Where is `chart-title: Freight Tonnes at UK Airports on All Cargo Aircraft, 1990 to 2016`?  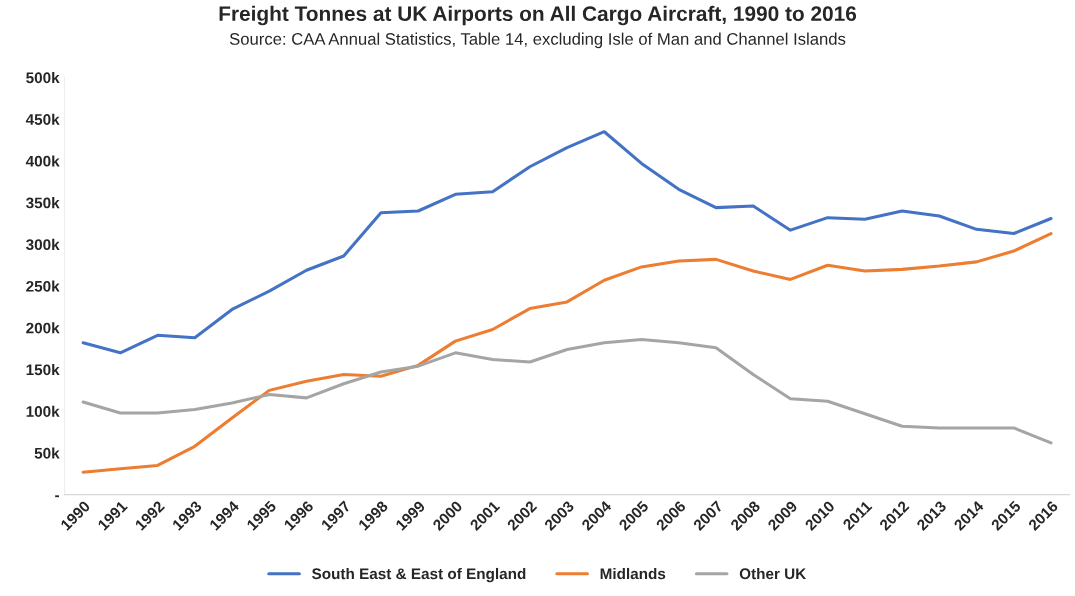 chart-title: Freight Tonnes at UK Airports on All Cargo Aircraft, 1990 to 2016 is located at coordinates (538, 15).